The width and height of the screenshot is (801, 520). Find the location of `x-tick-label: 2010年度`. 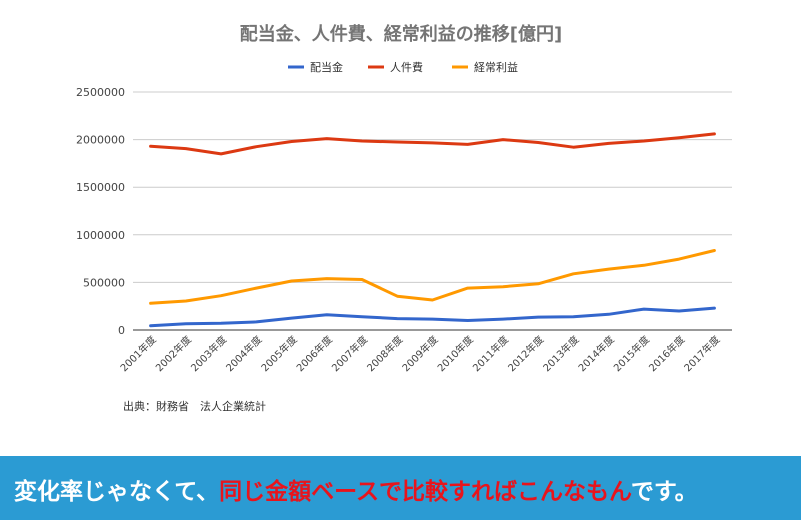

x-tick-label: 2010年度 is located at coordinates (455, 353).